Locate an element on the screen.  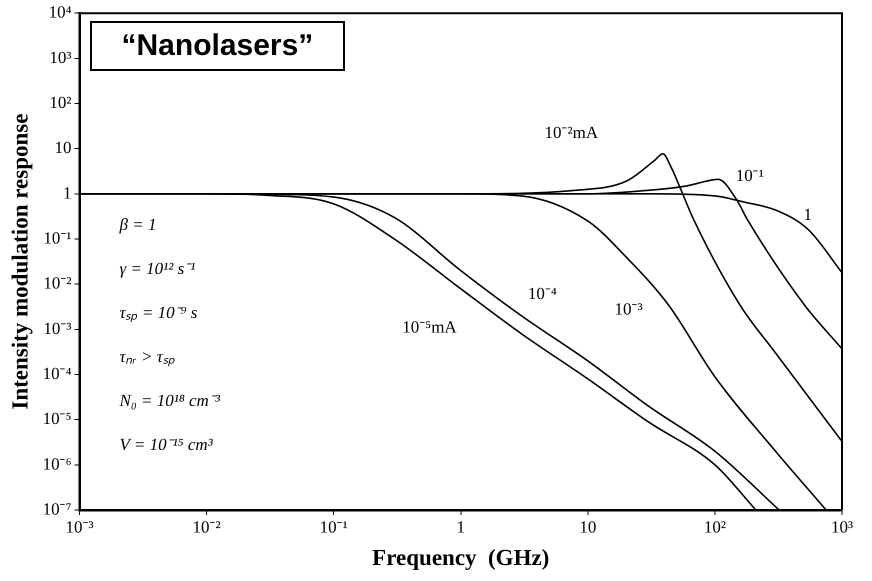
x-tick-label: 10⁻² is located at coordinates (206, 527).